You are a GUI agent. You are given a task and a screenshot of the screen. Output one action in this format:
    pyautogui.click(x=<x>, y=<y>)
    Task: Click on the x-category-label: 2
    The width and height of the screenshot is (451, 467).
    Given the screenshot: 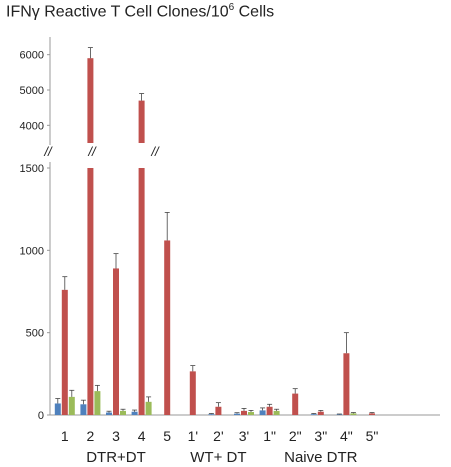 What is the action you would take?
    pyautogui.click(x=91, y=436)
    